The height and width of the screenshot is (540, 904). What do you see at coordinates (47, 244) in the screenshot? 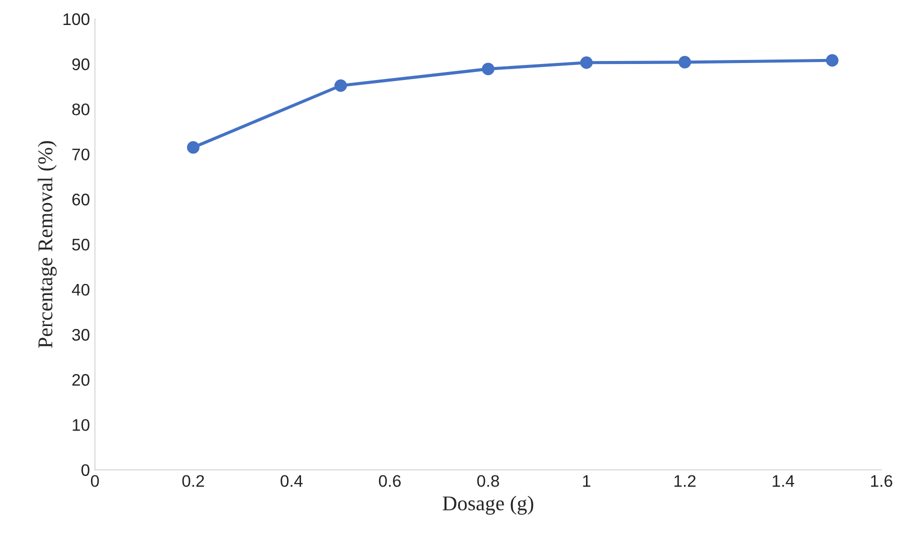
I see `y-axis-title: Percentage Removal (%)` at bounding box center [47, 244].